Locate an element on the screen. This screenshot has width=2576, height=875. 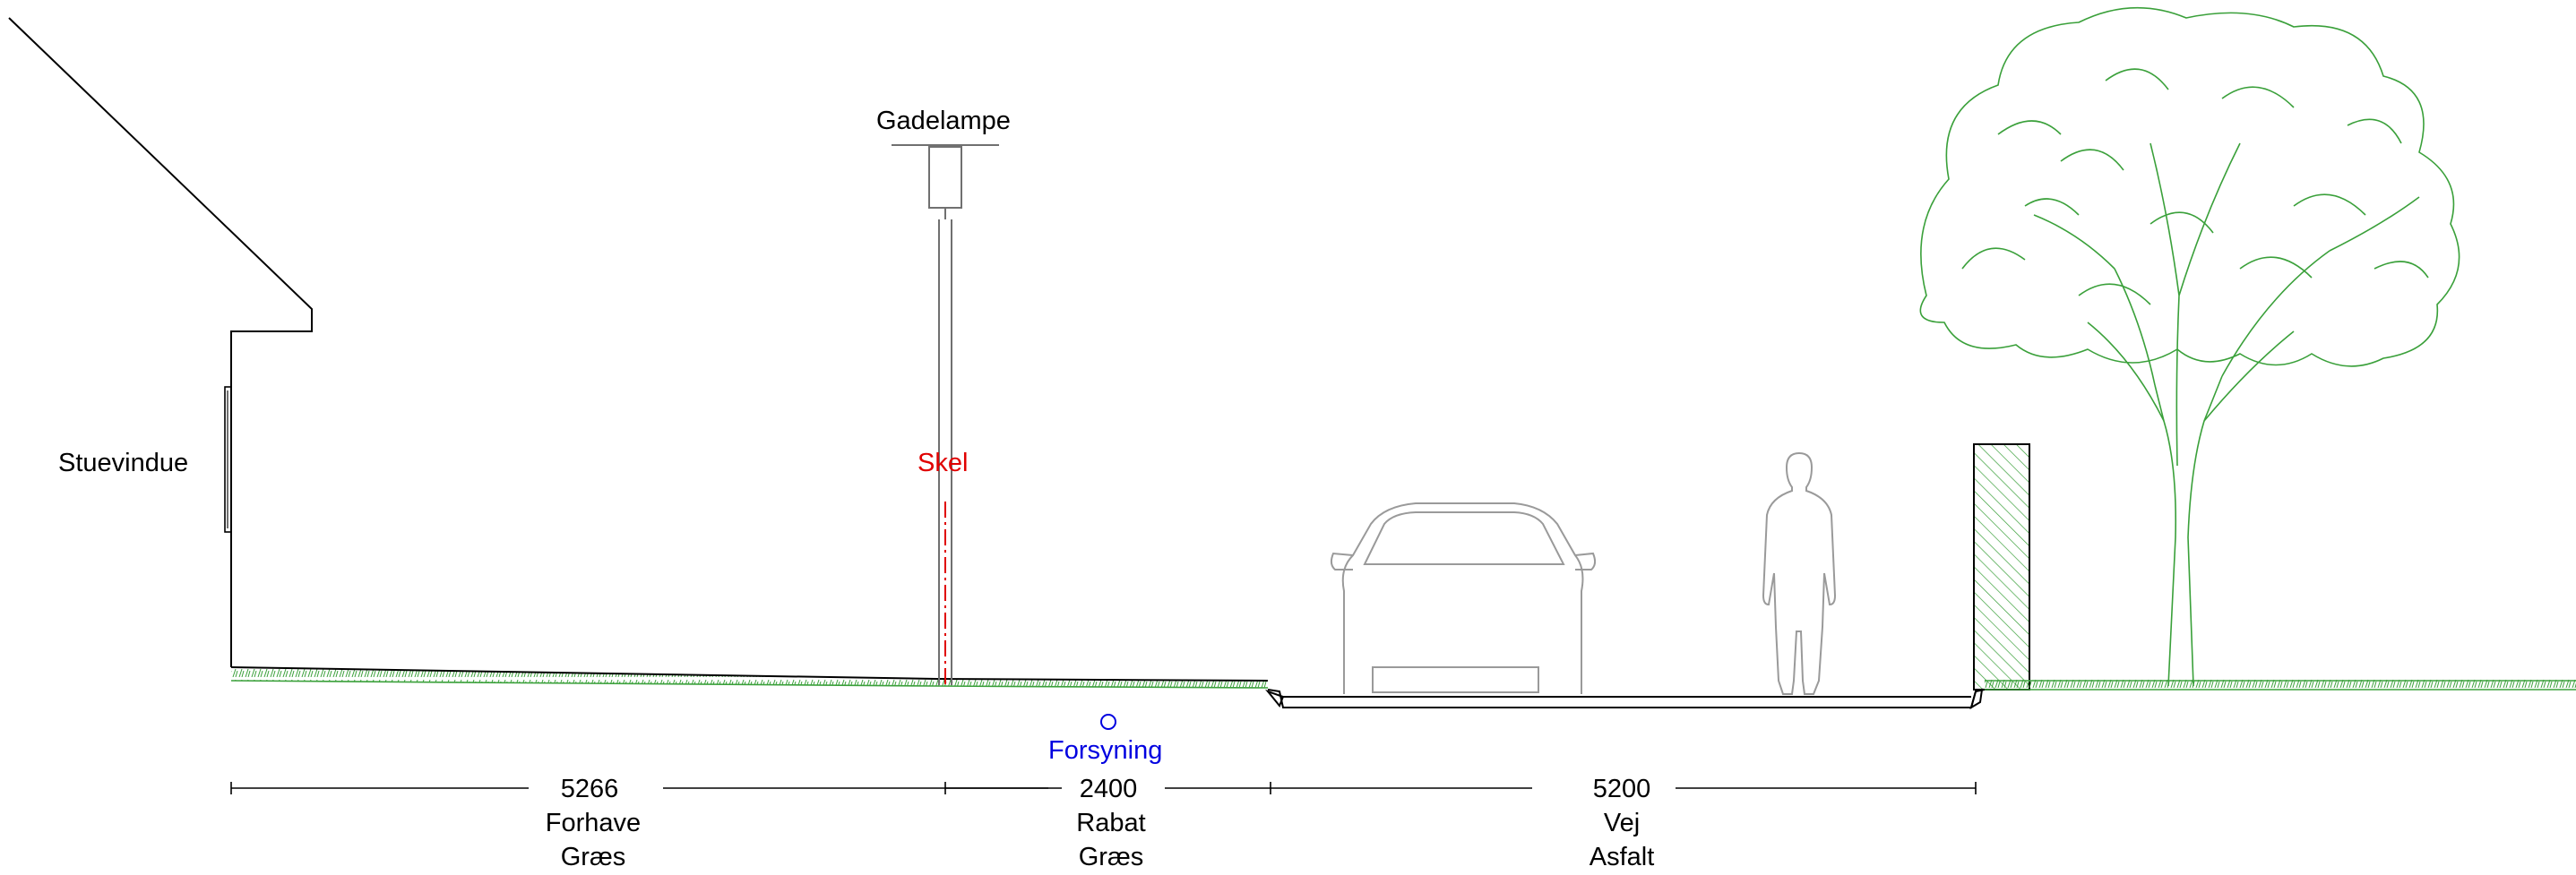
house-icon is located at coordinates (160, 342).